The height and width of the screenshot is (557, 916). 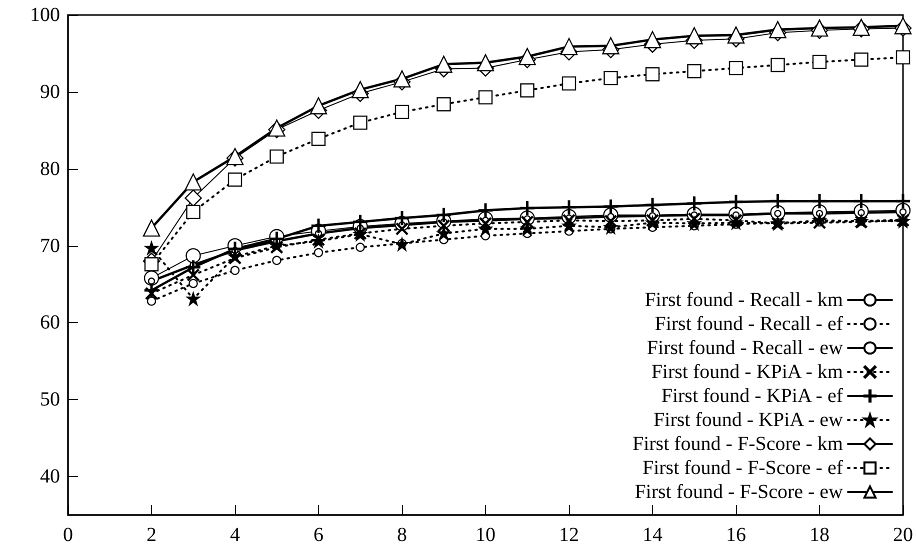 I want to click on y-tick-label: 80, so click(x=50, y=169).